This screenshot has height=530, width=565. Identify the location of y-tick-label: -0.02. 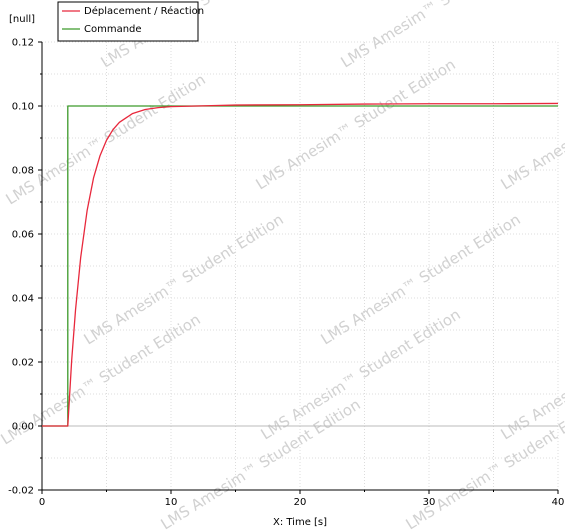
(21, 491).